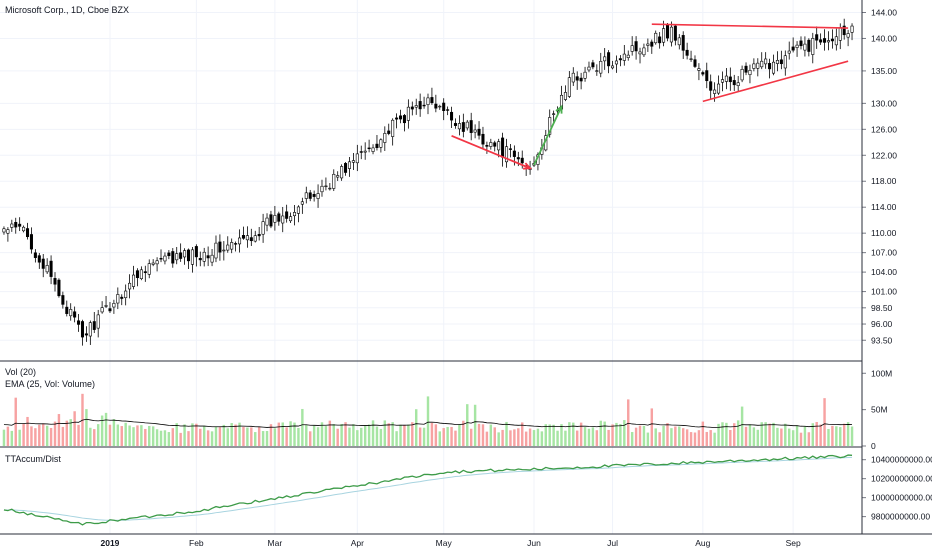 Image resolution: width=932 pixels, height=550 pixels. I want to click on time-tick-label: Jul, so click(612, 543).